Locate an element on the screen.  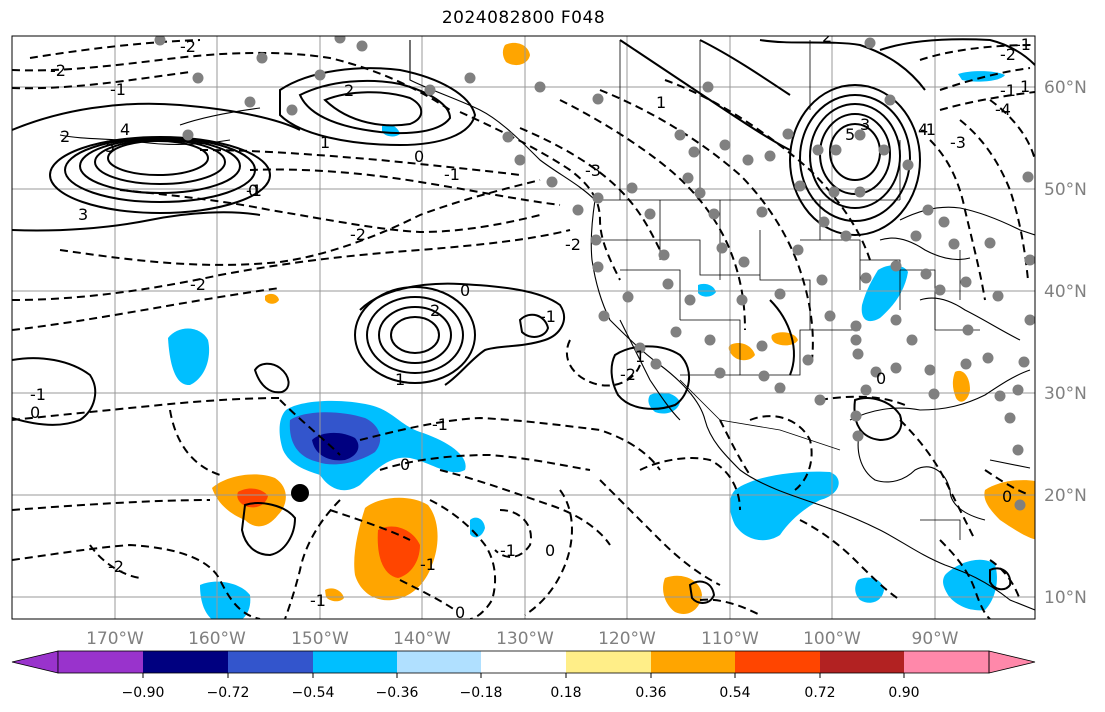
latitude-labels: 60°N 50°N 40°N 30°N 20°N 10°N is located at coordinates (1065, 343).